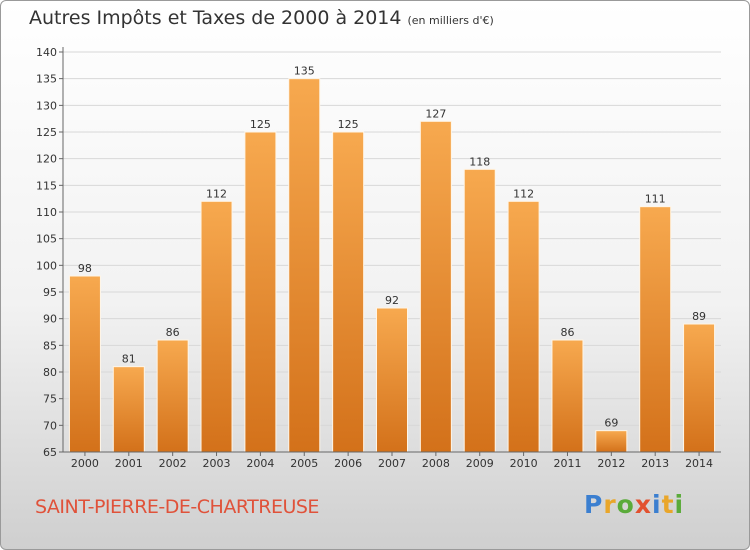 Image resolution: width=750 pixels, height=550 pixels. Describe the element at coordinates (217, 463) in the screenshot. I see `x-tick-label: 2003` at that location.